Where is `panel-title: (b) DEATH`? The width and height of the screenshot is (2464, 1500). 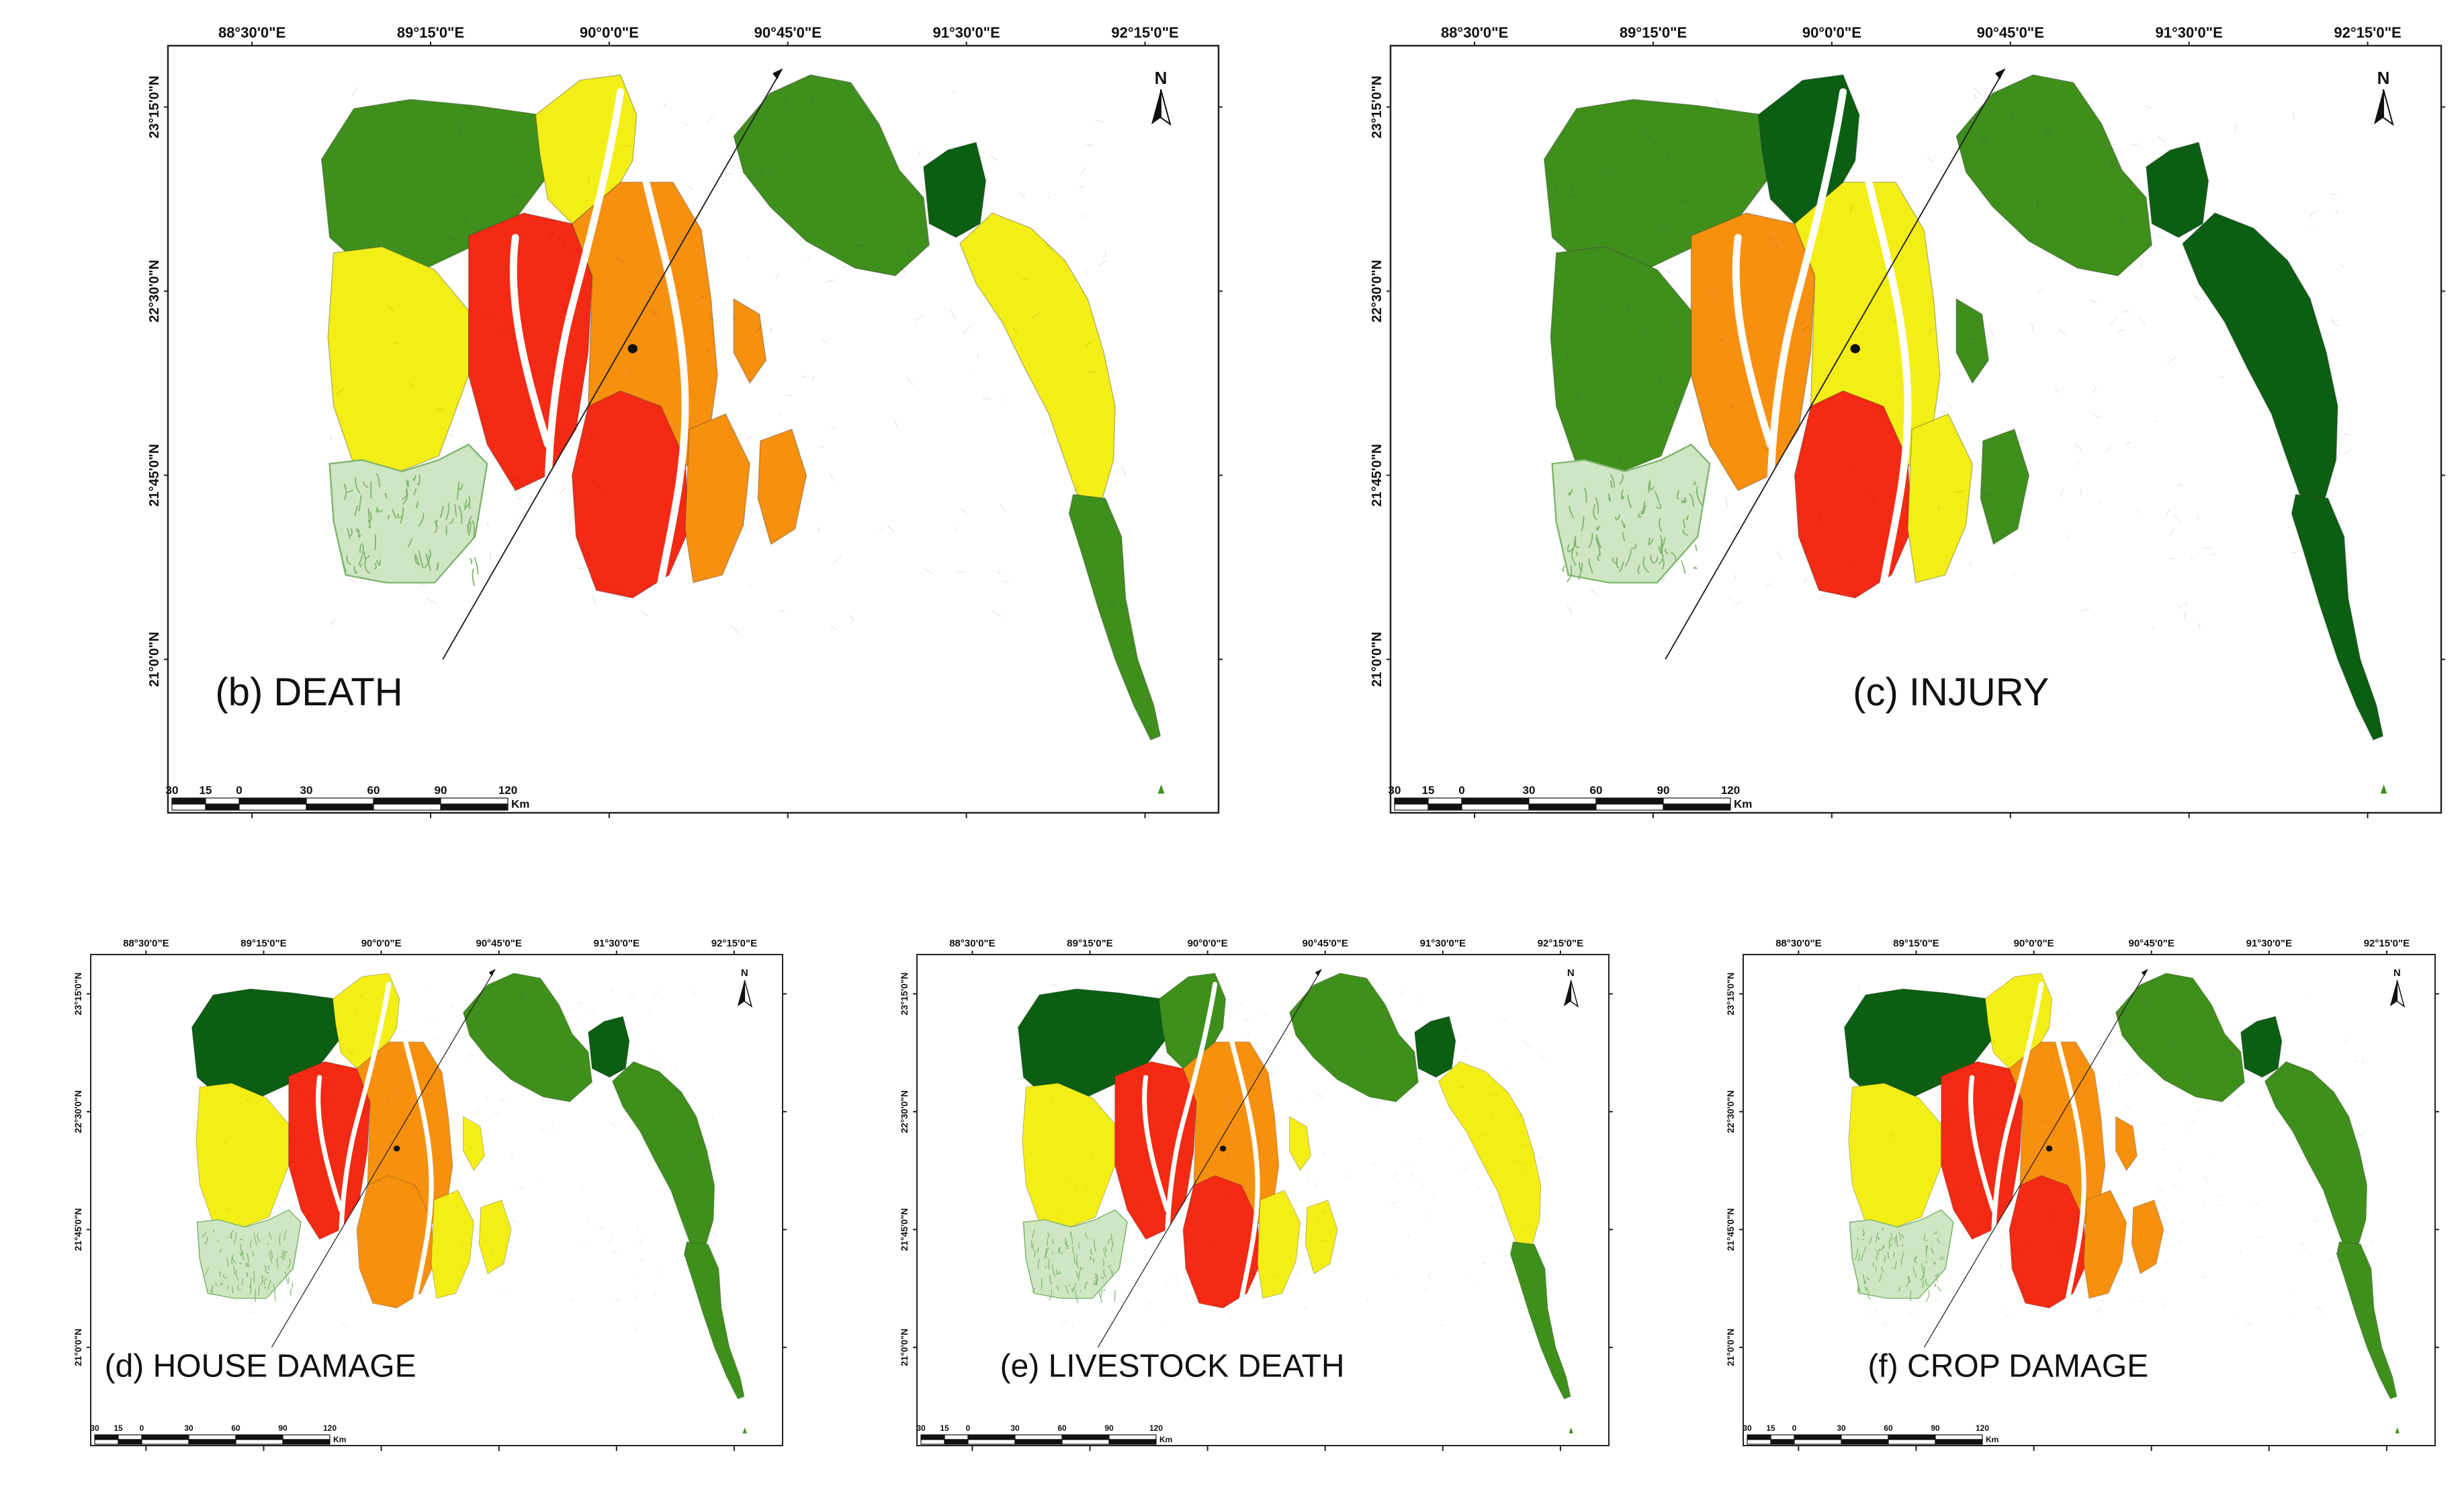 panel-title: (b) DEATH is located at coordinates (308, 692).